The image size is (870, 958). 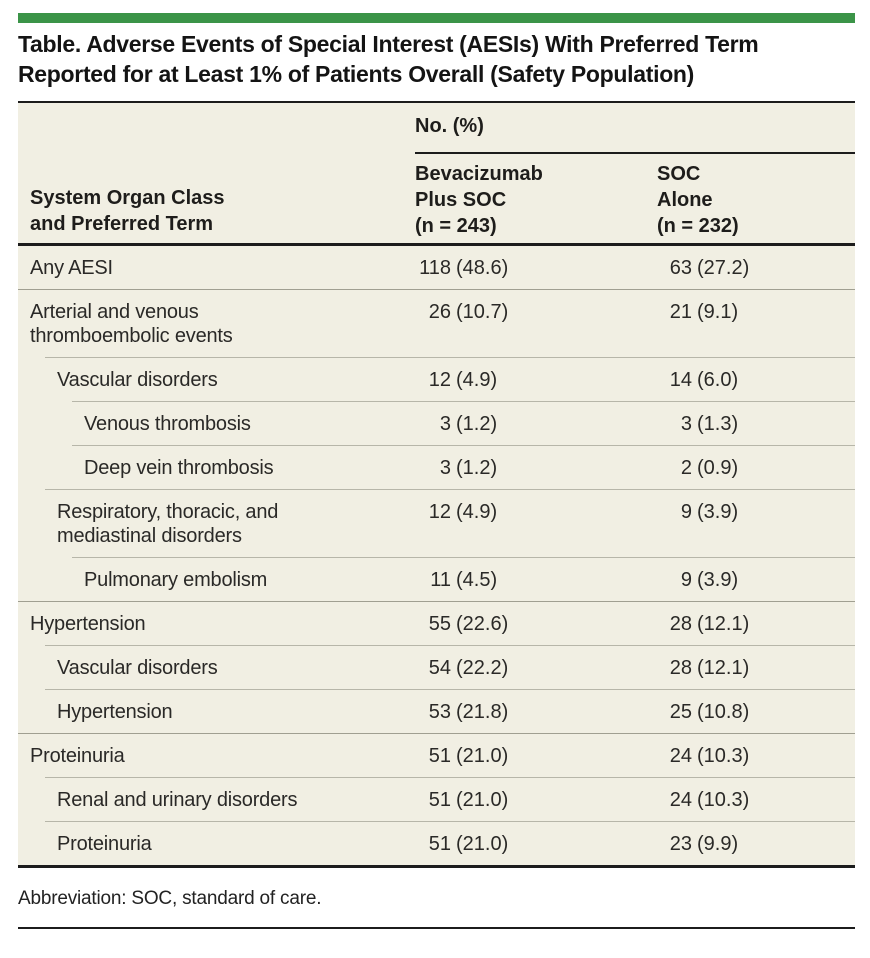 What do you see at coordinates (179, 468) in the screenshot?
I see `row-label: Deep vein thrombosis` at bounding box center [179, 468].